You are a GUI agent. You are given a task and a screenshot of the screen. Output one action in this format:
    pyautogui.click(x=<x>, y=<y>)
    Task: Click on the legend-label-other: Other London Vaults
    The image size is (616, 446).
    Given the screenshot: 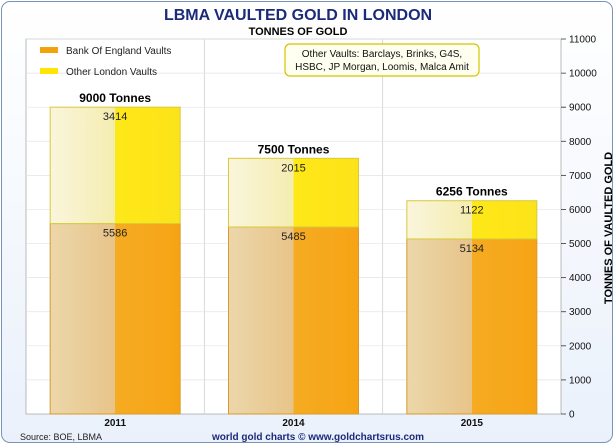 What is the action you would take?
    pyautogui.click(x=111, y=72)
    